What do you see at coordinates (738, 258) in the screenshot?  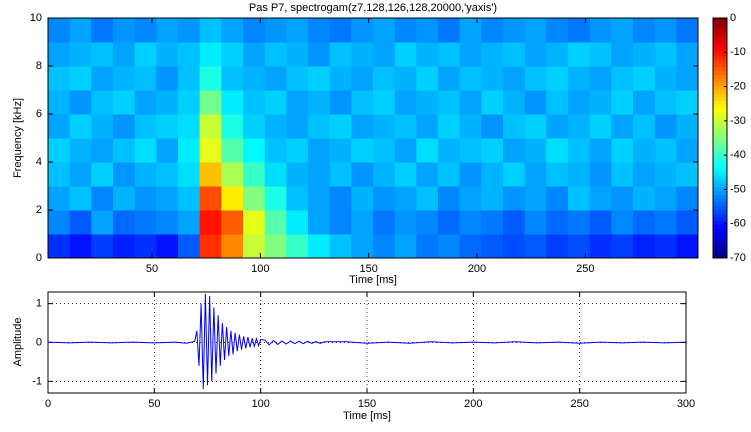 I see `colorbar-tick-label: -70` at bounding box center [738, 258].